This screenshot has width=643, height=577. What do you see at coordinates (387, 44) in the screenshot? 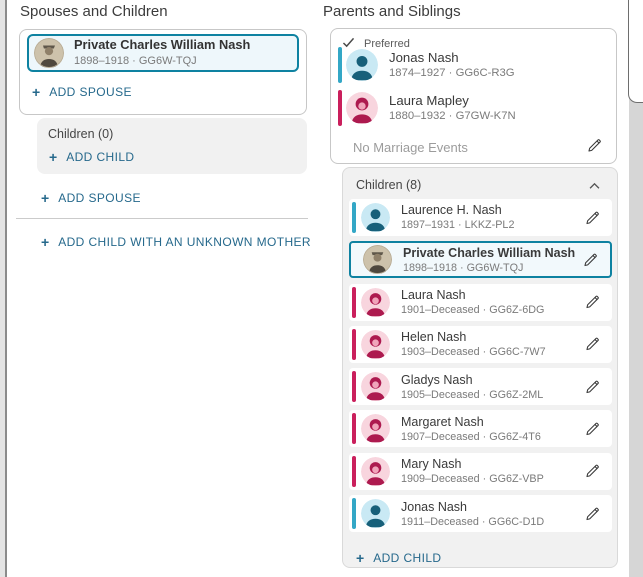
I see `preferred-label: Preferred` at bounding box center [387, 44].